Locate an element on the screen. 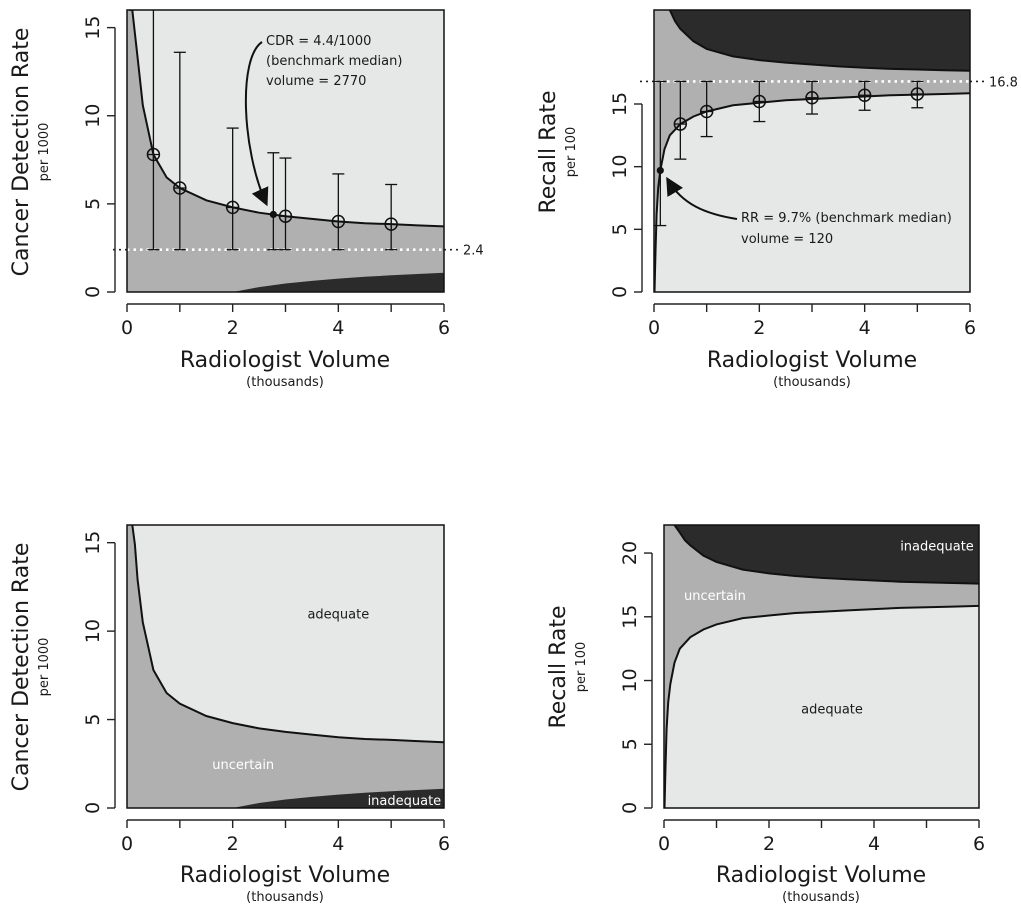  reference-line-label: 16.8 is located at coordinates (1003, 82).